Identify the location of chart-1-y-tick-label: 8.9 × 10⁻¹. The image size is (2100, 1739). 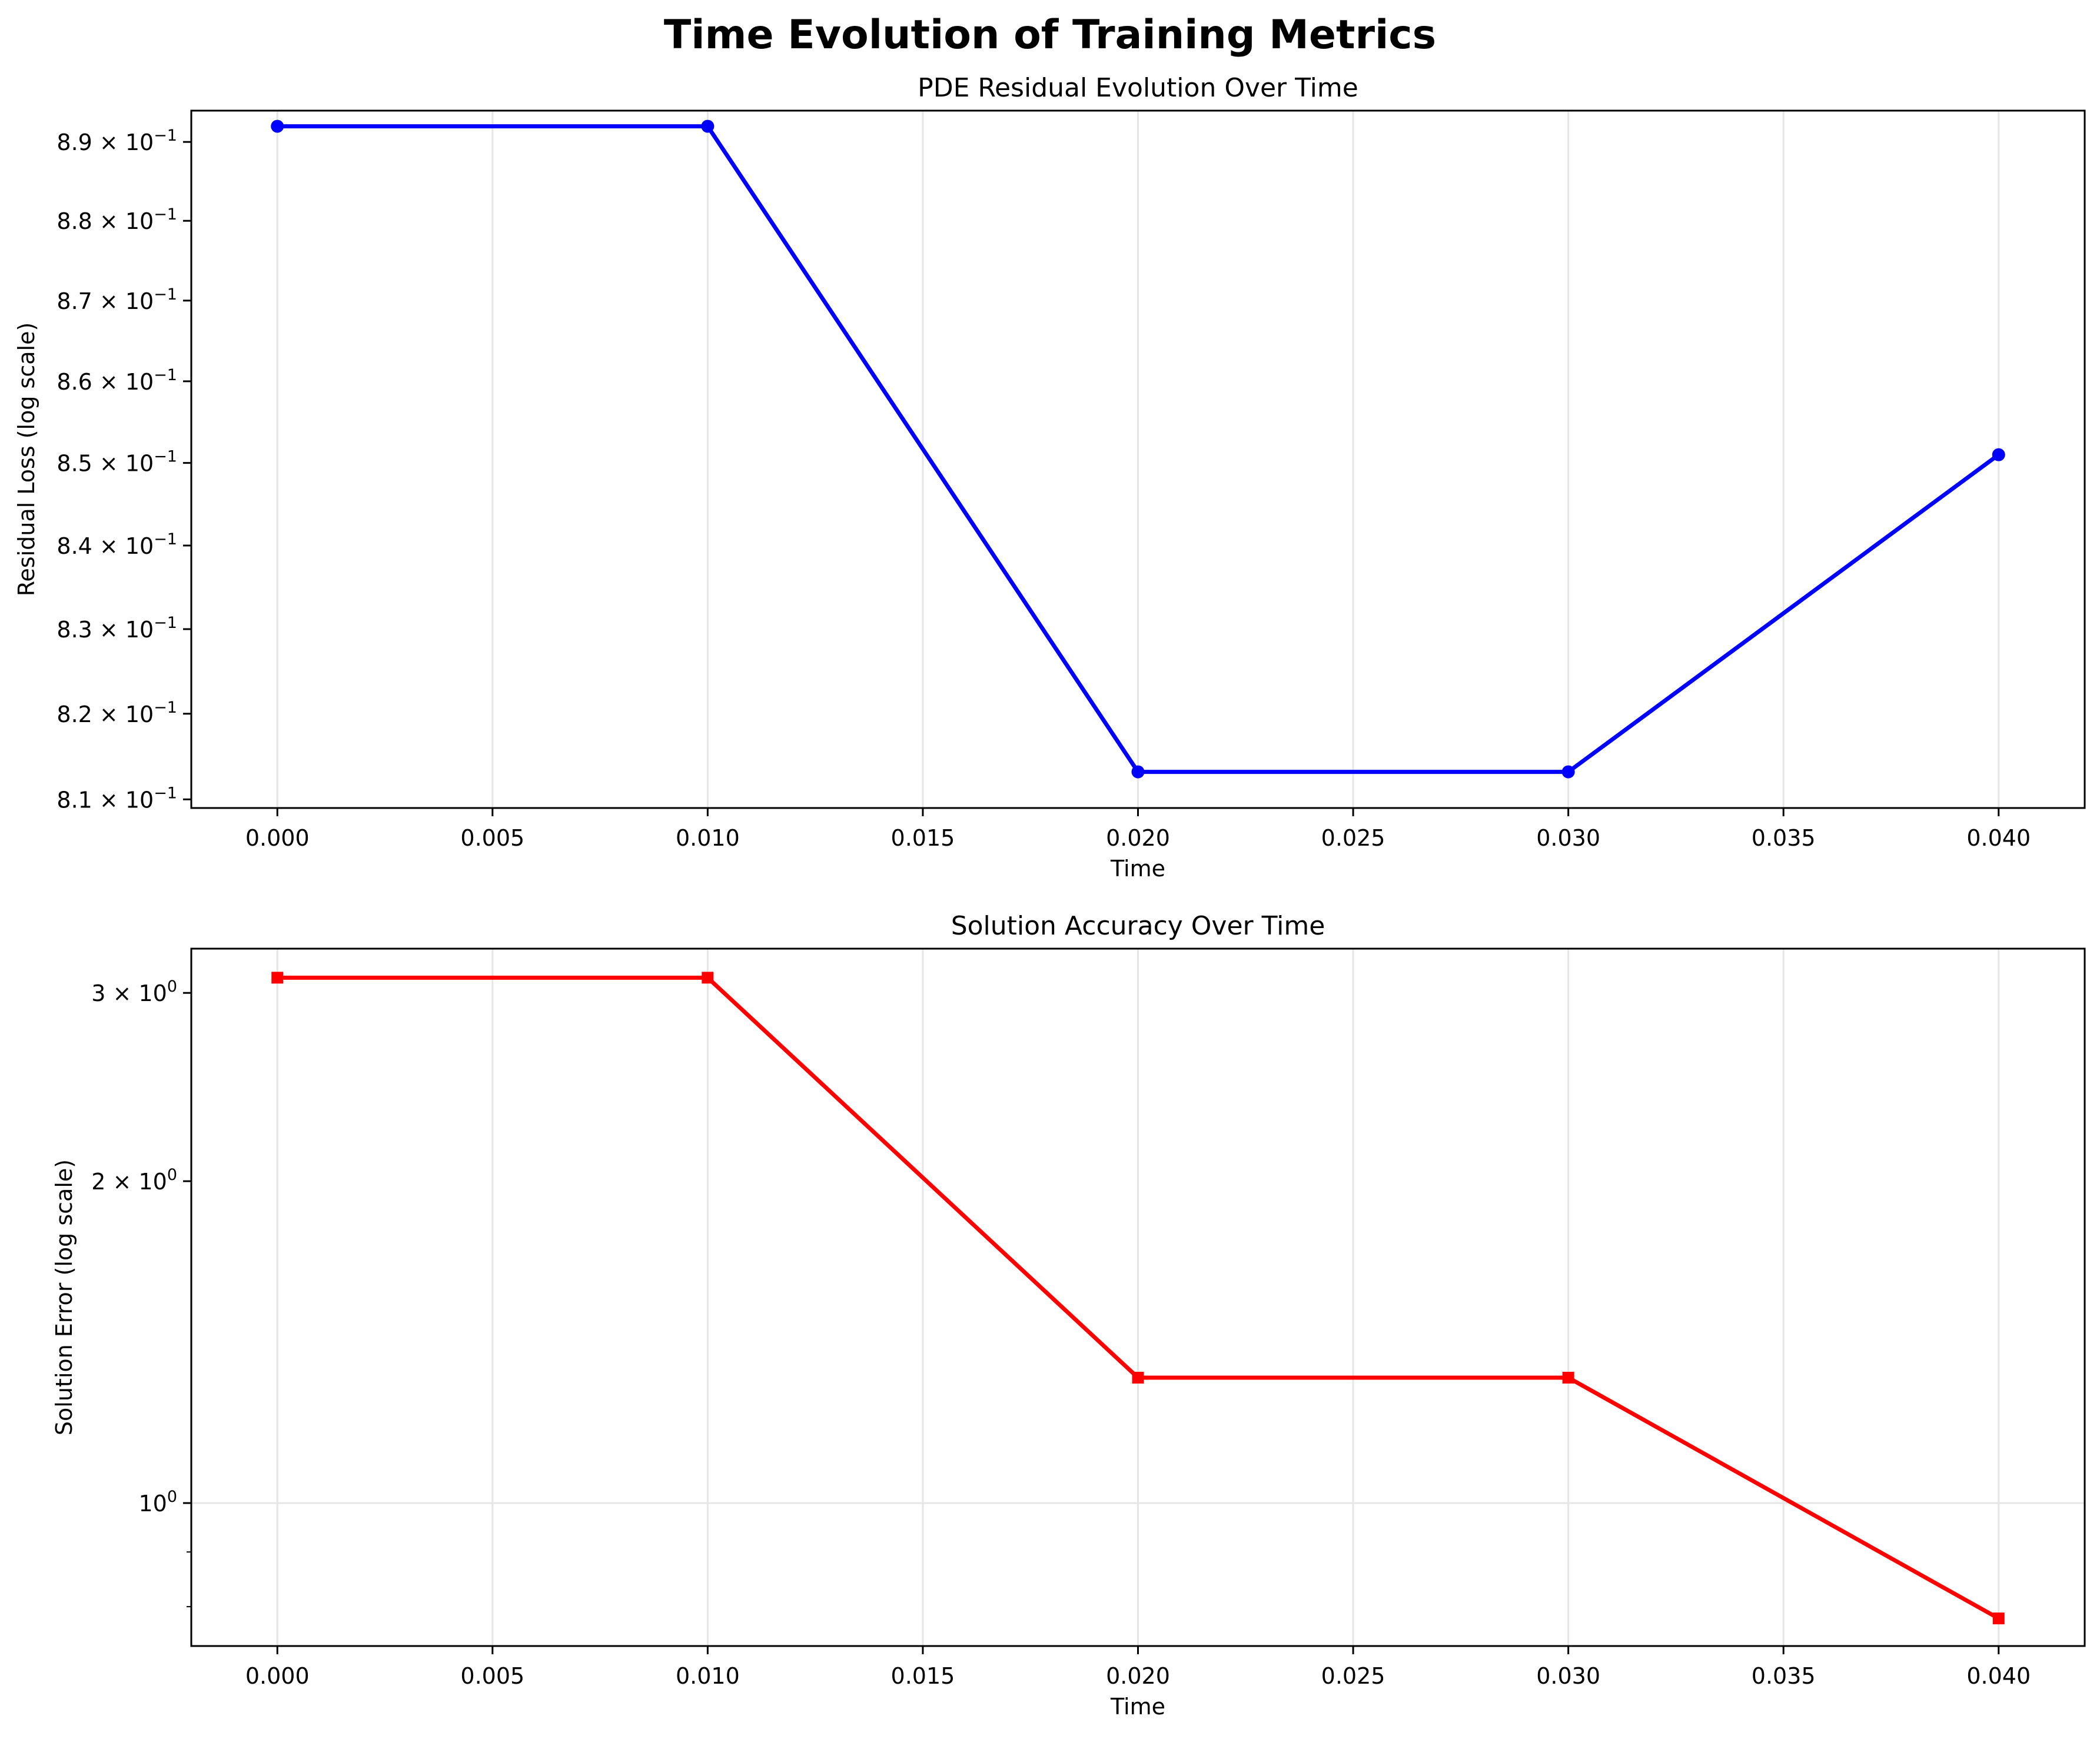
(117, 141).